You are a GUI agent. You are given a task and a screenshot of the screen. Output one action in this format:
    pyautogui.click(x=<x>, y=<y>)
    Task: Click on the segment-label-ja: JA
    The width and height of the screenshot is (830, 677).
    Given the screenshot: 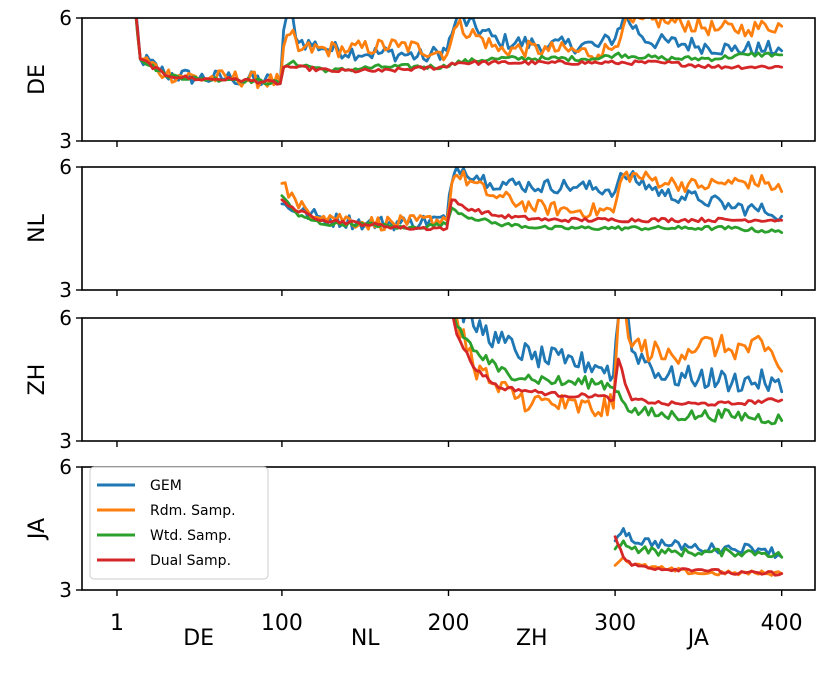 What is the action you would take?
    pyautogui.click(x=697, y=638)
    